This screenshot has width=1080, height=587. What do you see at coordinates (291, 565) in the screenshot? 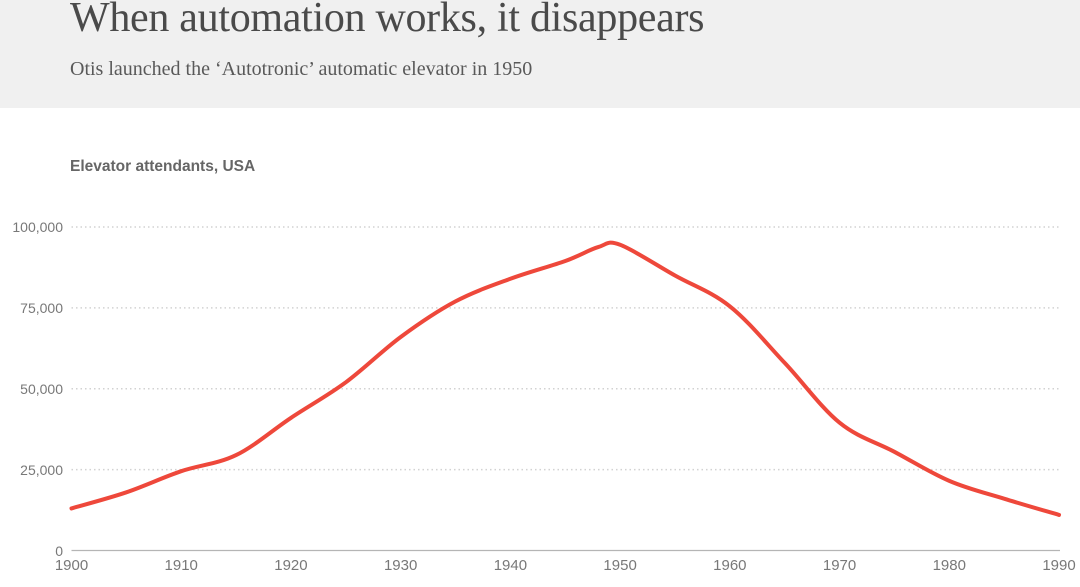
I see `x-axis-tick-label: 1920` at bounding box center [291, 565].